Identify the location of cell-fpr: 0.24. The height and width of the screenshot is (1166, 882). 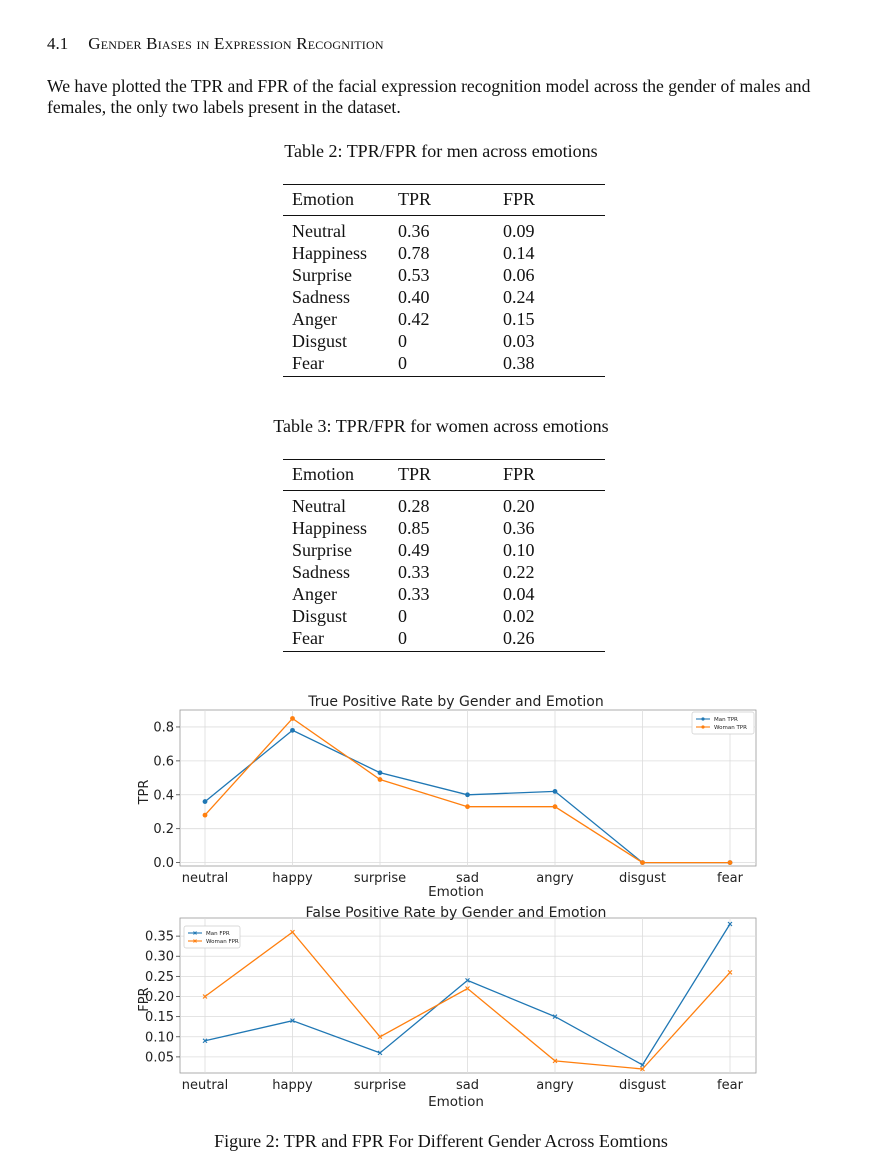
(519, 297).